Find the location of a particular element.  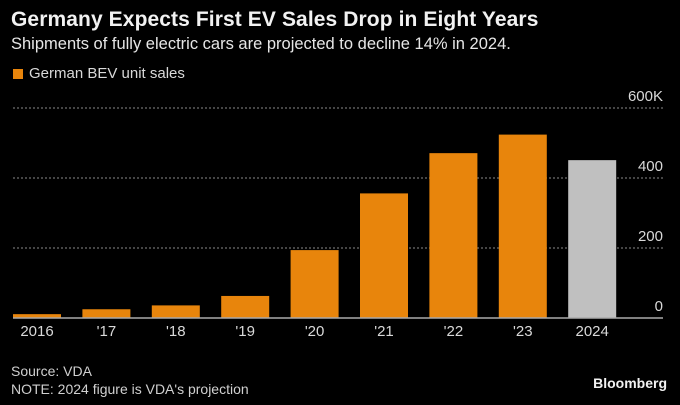

bar-2024 is located at coordinates (592, 239).